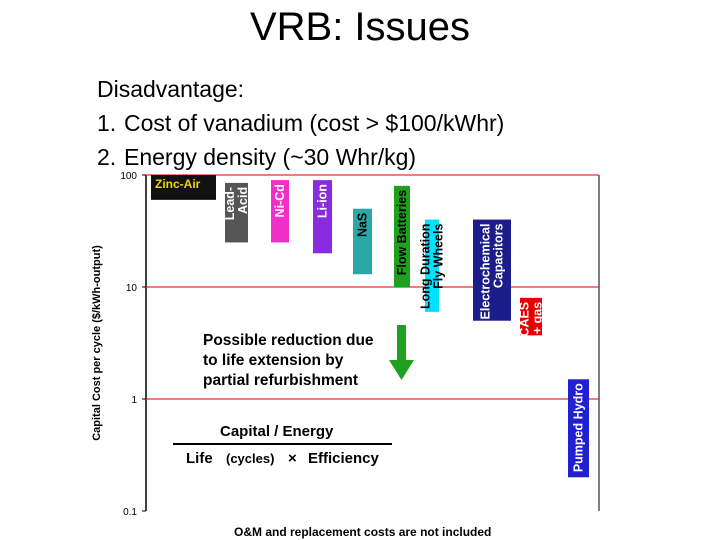 Image resolution: width=720 pixels, height=540 pixels. I want to click on formula-efficiency: Efficiency, so click(344, 458).